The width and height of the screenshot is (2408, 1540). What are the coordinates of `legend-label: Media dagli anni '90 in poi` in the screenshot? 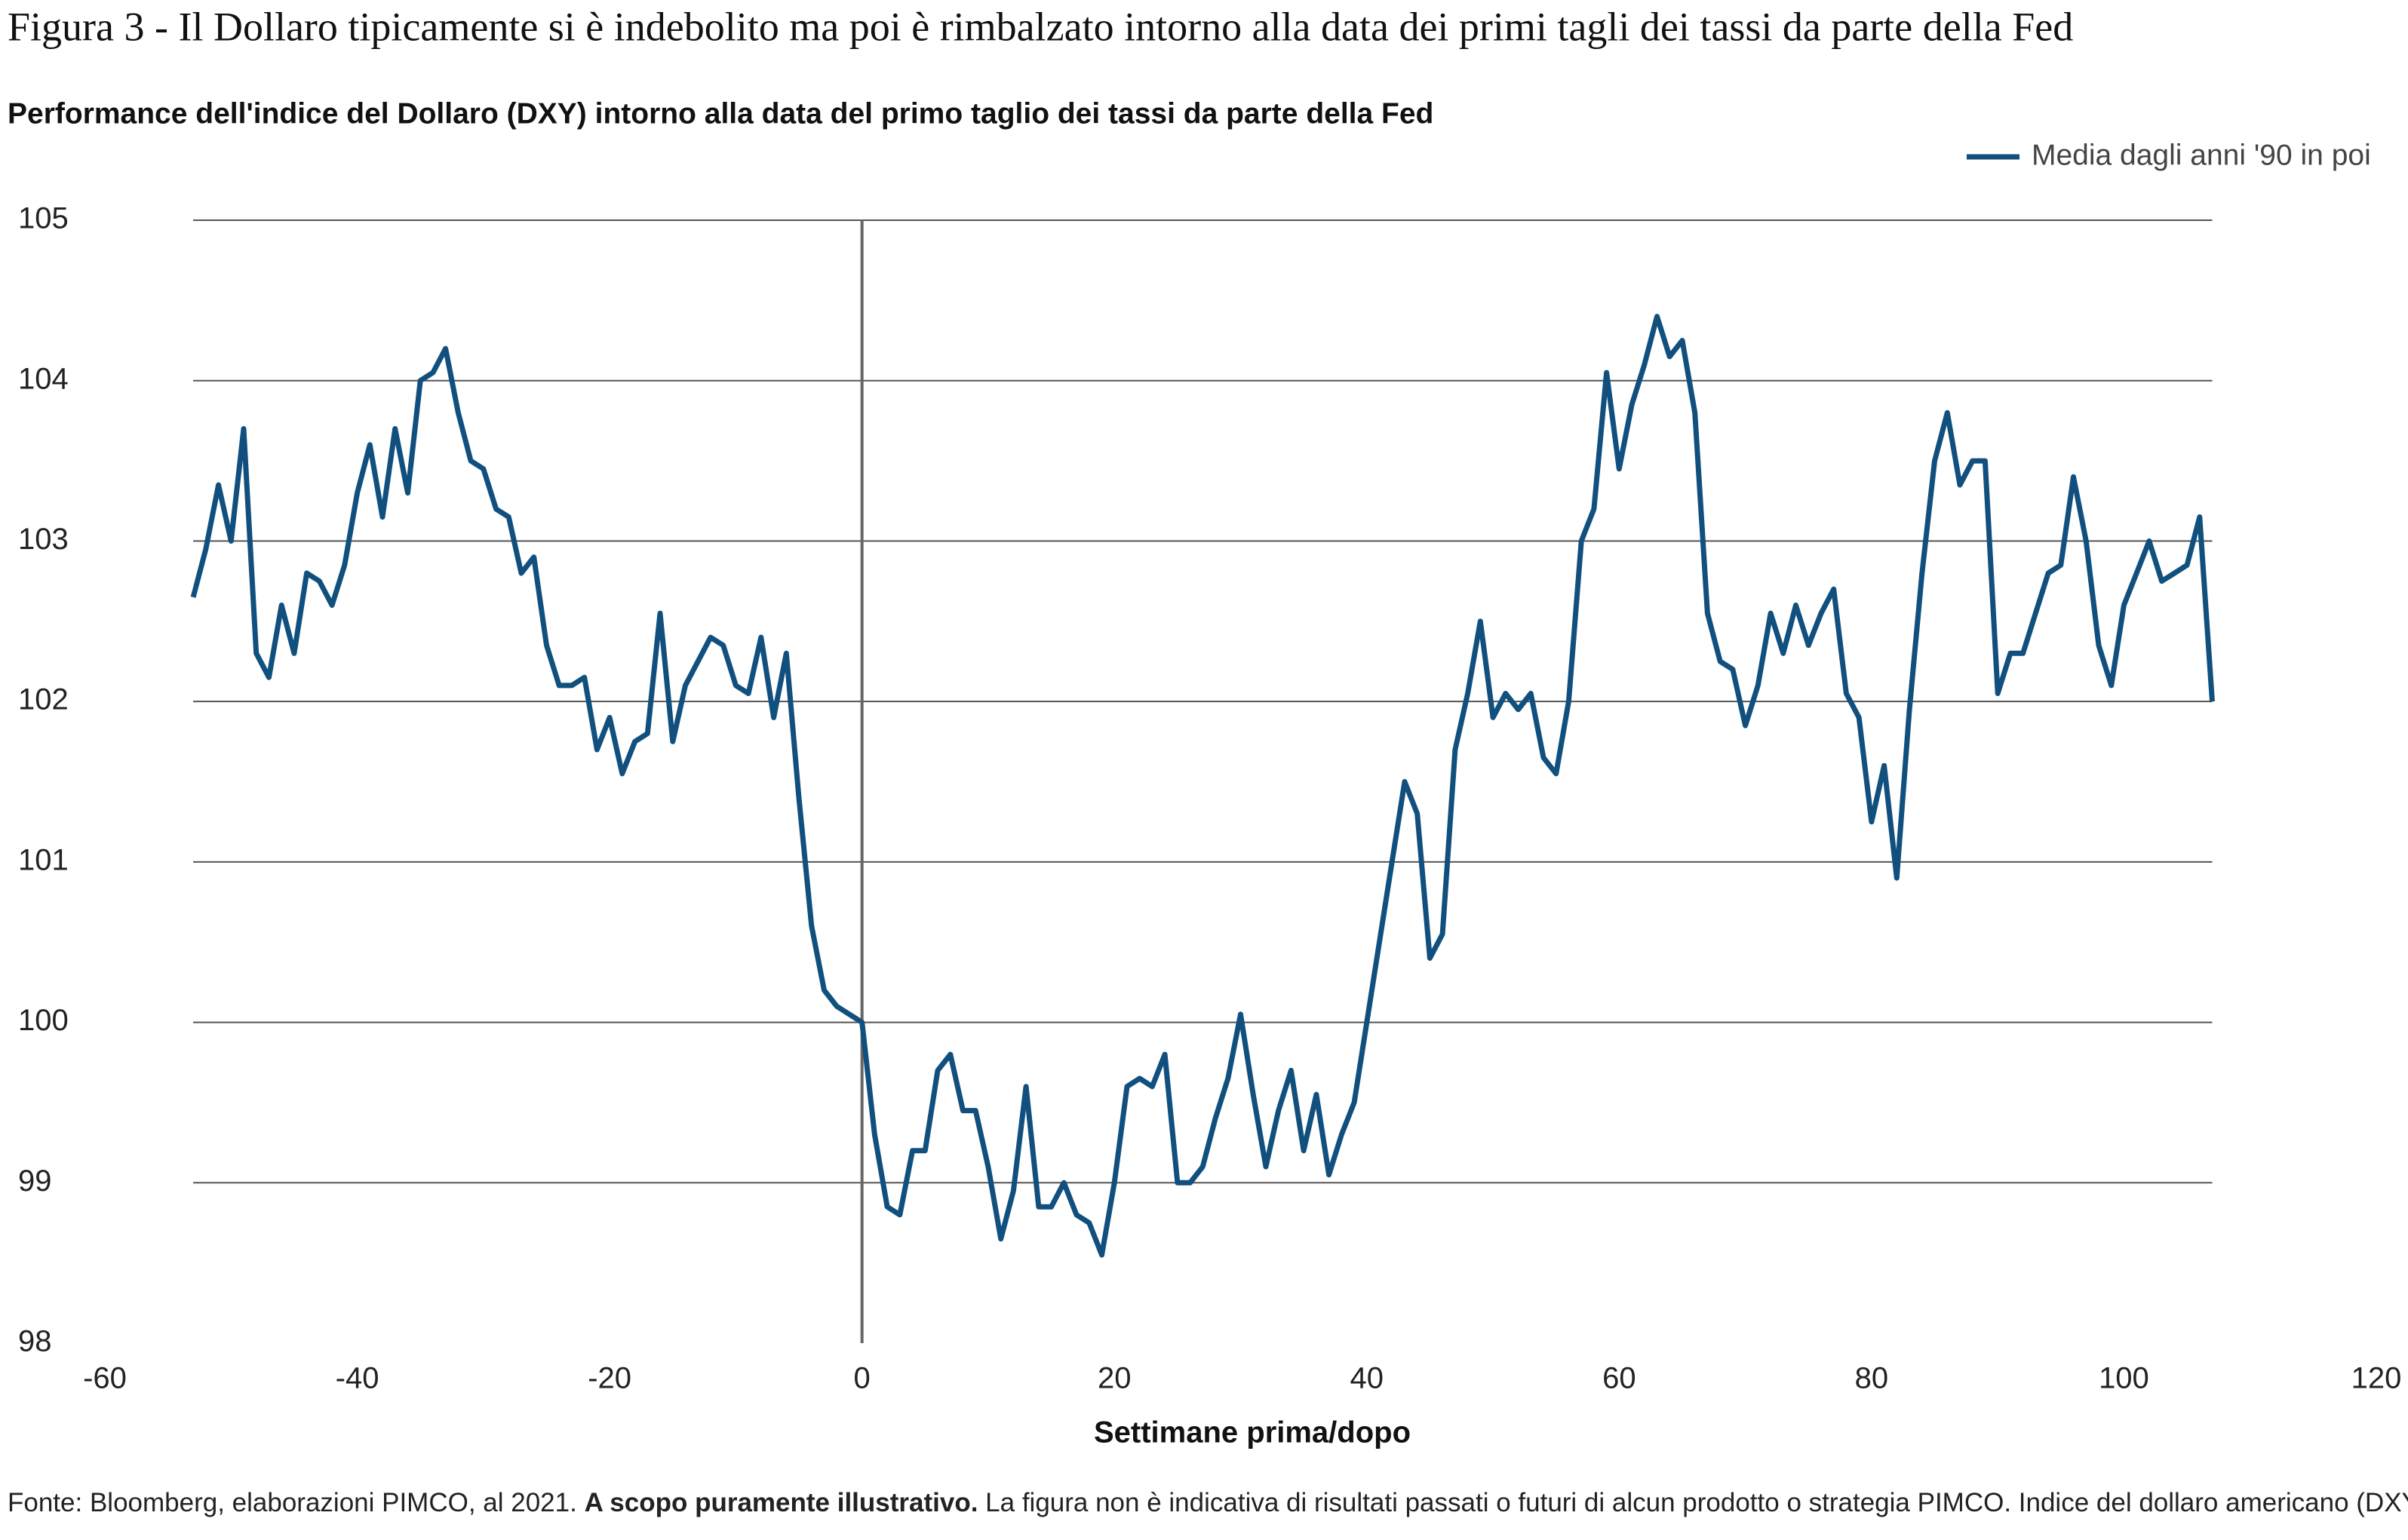 It's located at (2201, 155).